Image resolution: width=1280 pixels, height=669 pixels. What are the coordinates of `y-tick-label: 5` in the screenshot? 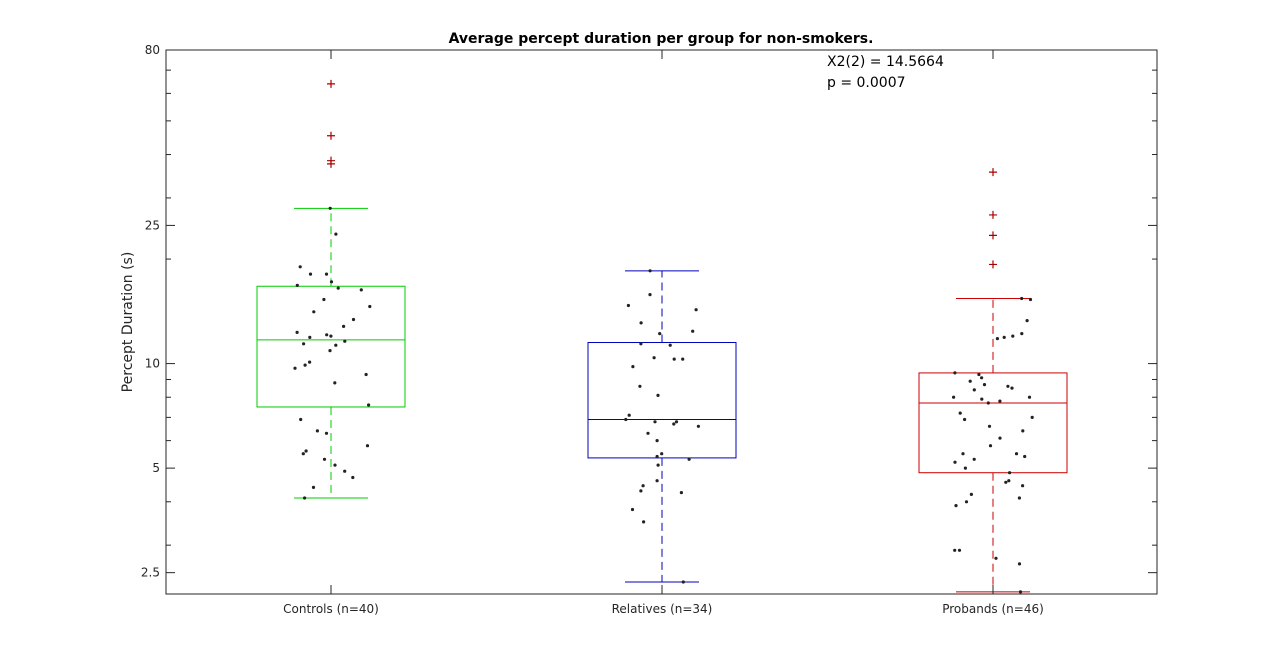 It's located at (156, 468).